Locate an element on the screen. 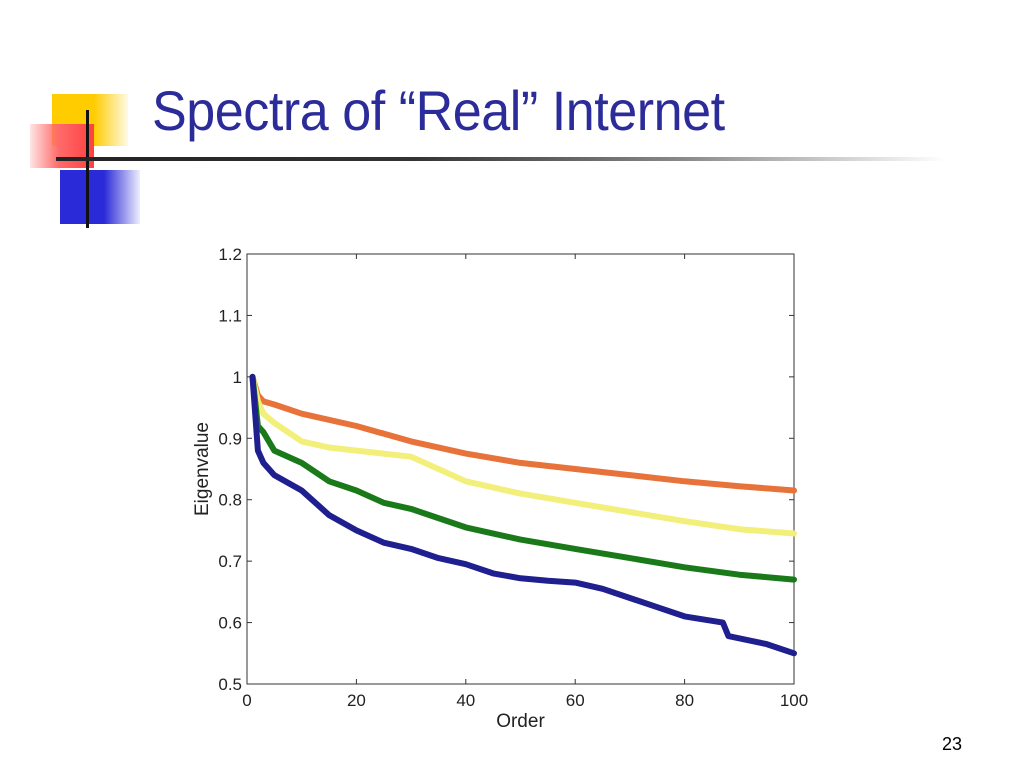 The width and height of the screenshot is (1024, 768). y-tick-label: 1.2 is located at coordinates (230, 254).